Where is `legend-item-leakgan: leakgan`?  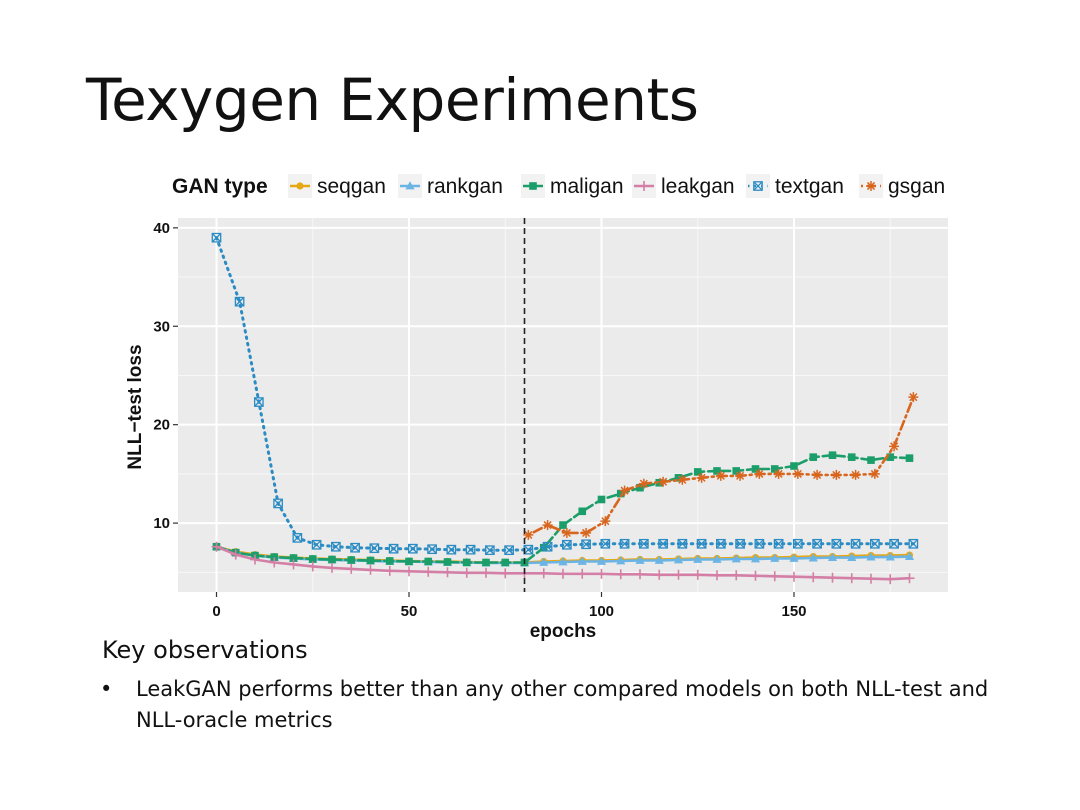 legend-item-leakgan: leakgan is located at coordinates (683, 186).